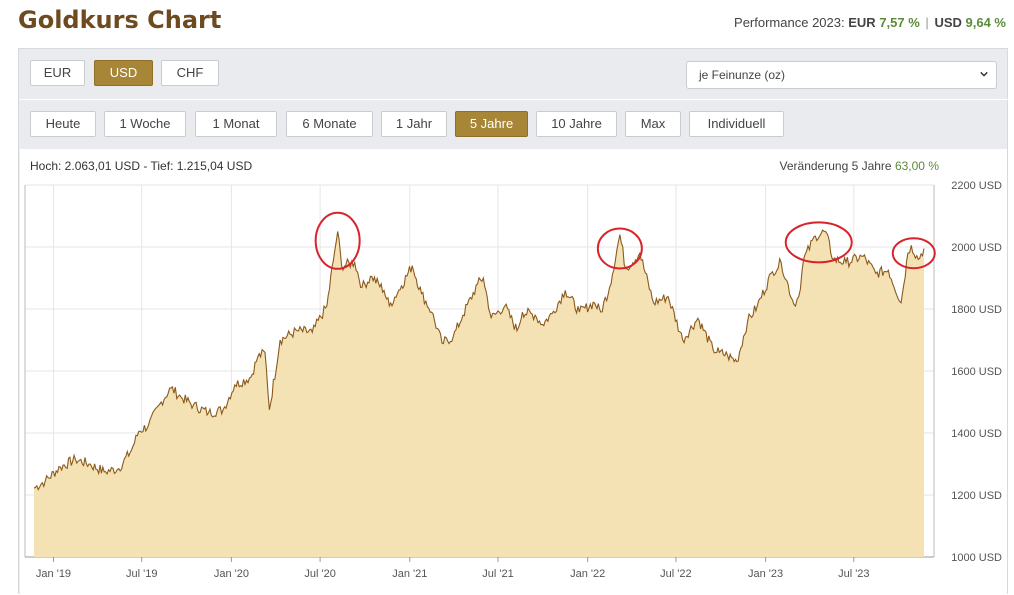  Describe the element at coordinates (123, 73) in the screenshot. I see `currency-button-usd: USD` at that location.